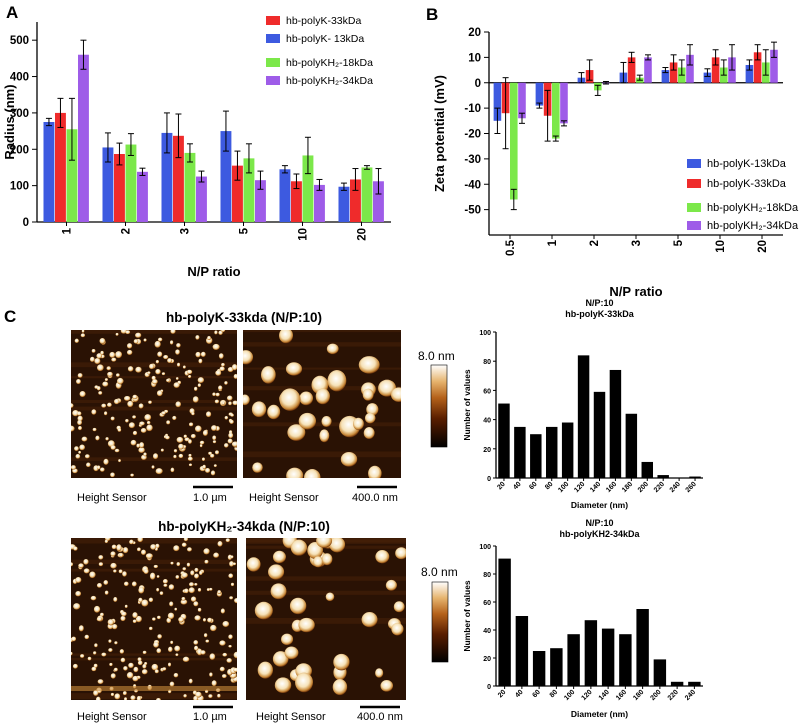 Image resolution: width=810 pixels, height=723 pixels. What do you see at coordinates (673, 695) in the screenshot?
I see `x-tick-label-220: 220` at bounding box center [673, 695].